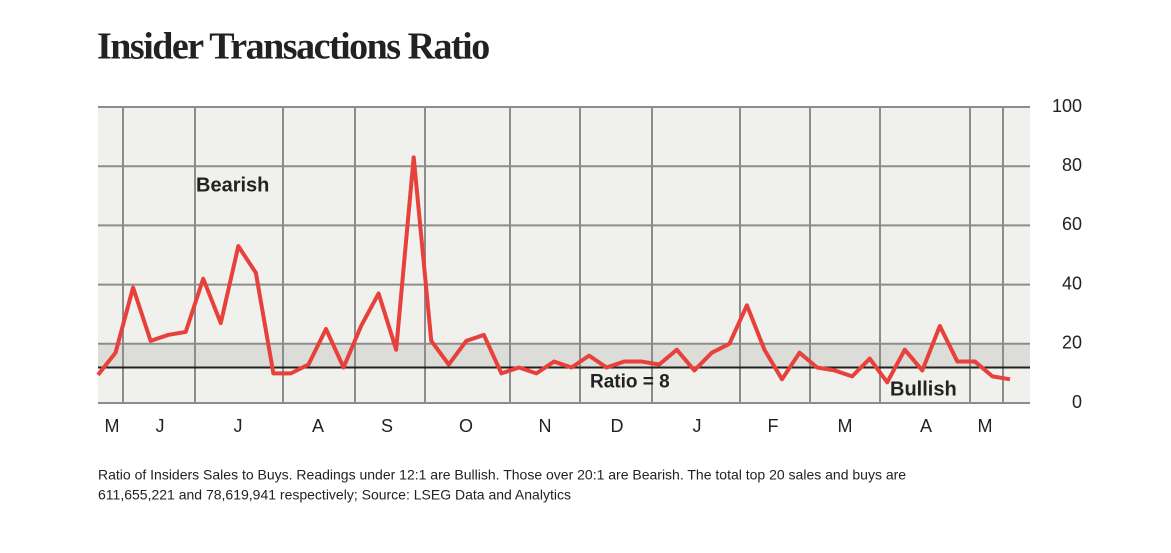  Describe the element at coordinates (773, 426) in the screenshot. I see `x-tick-label: F` at that location.